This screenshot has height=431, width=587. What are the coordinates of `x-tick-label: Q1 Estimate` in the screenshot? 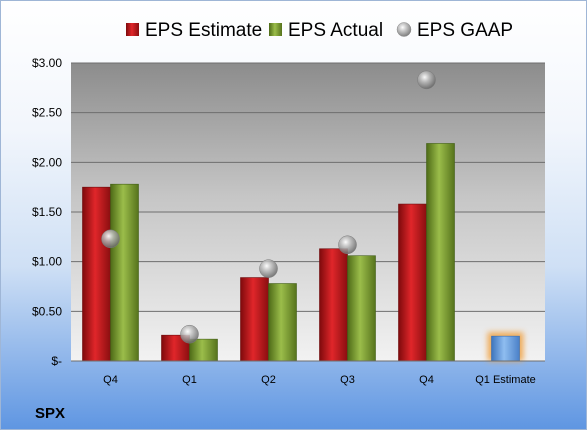 It's located at (505, 380).